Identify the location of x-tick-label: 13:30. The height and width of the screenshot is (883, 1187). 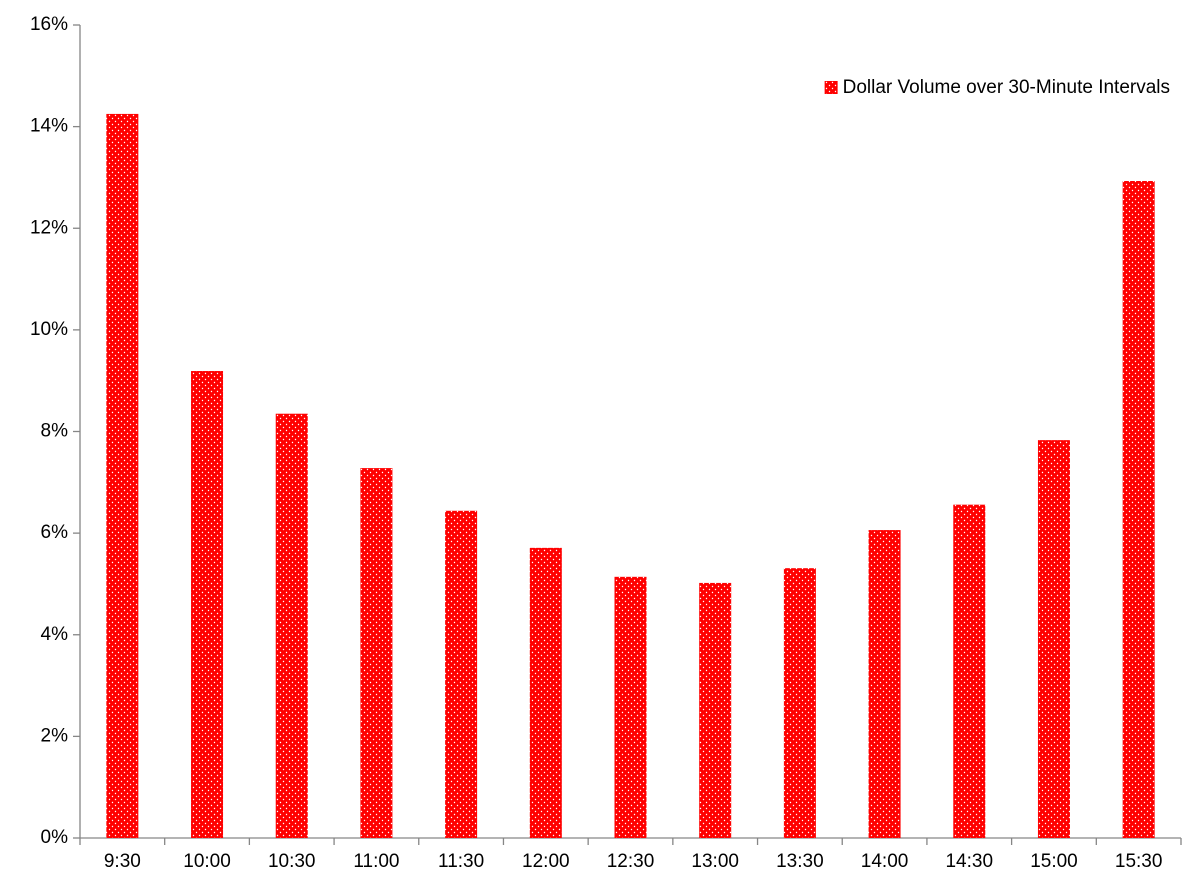
(800, 861).